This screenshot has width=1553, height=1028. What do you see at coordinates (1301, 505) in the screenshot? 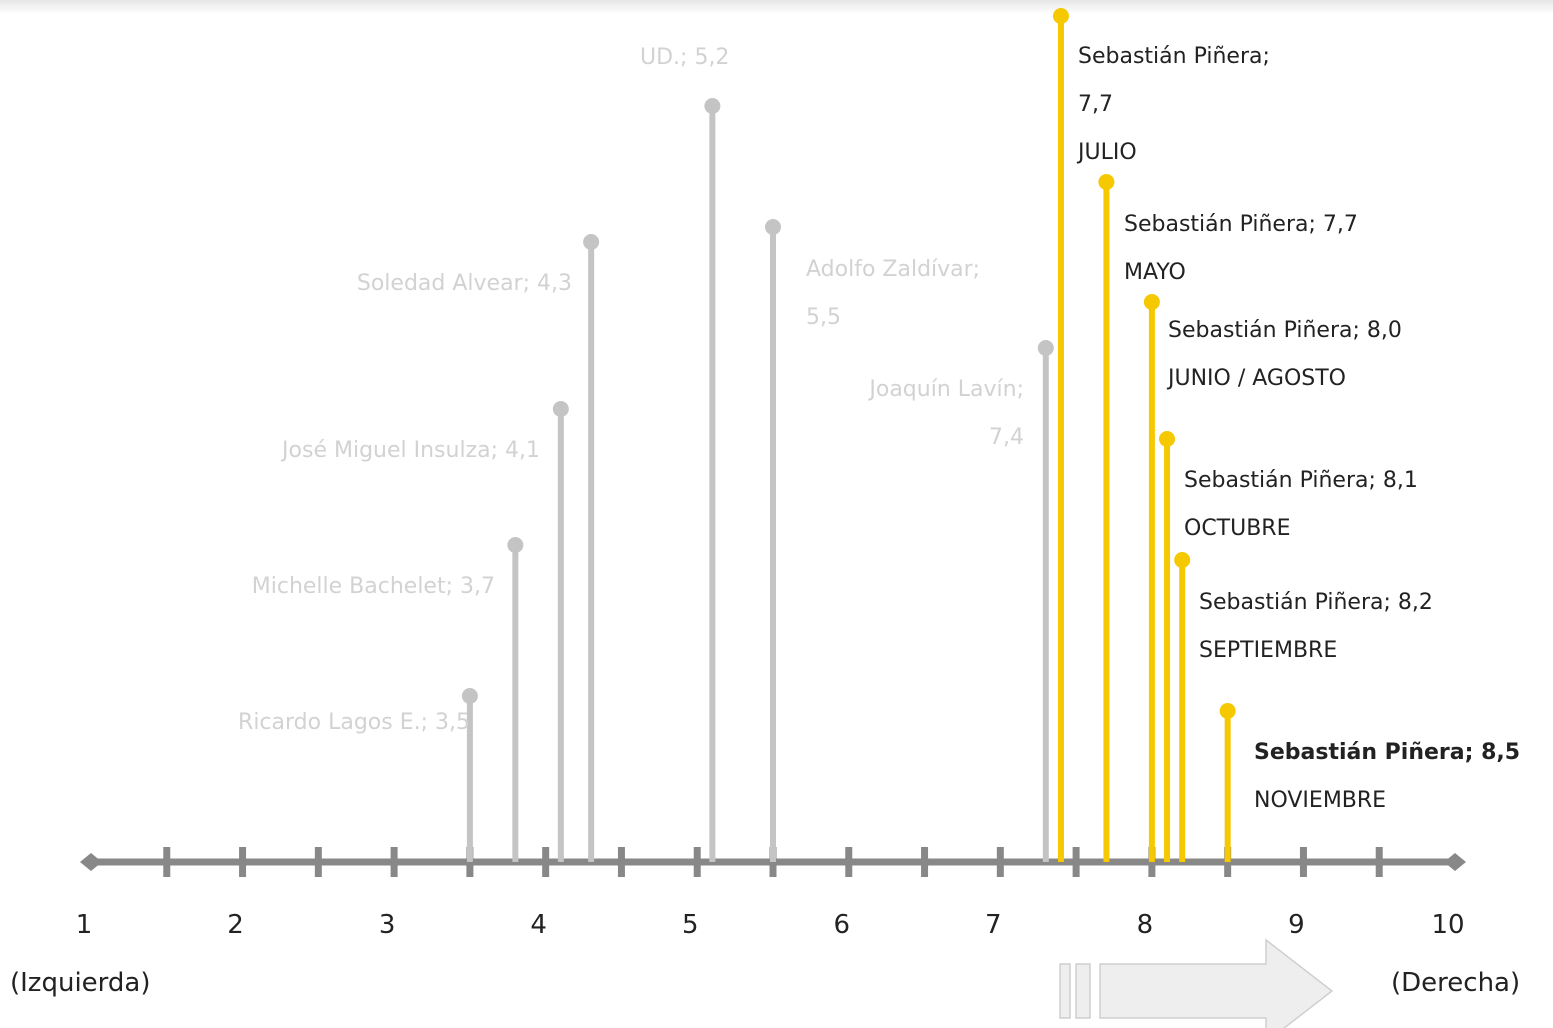
I see `point-label-pinera-octubre: Sebastián Piñera; 8,1 OCTUBRE` at bounding box center [1301, 505].